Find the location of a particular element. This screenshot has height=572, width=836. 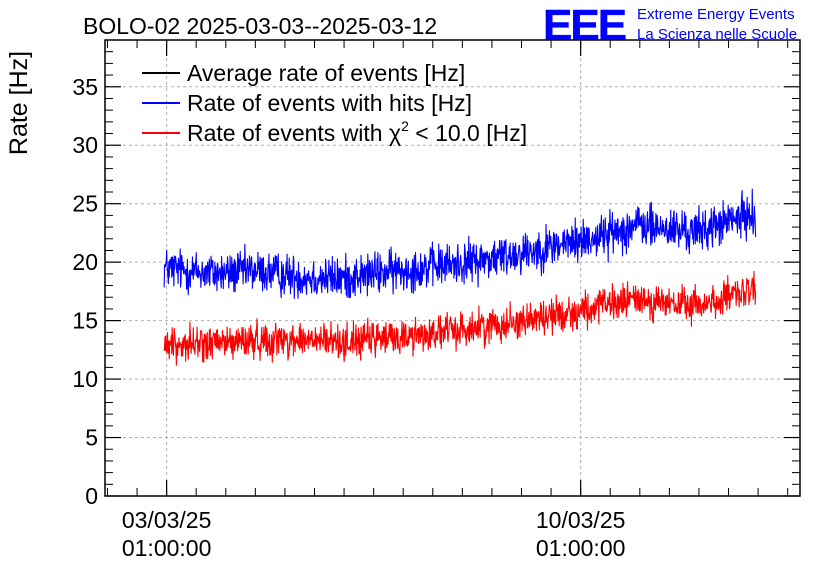

eee-logo-line1: Extreme Energy Events is located at coordinates (716, 14).